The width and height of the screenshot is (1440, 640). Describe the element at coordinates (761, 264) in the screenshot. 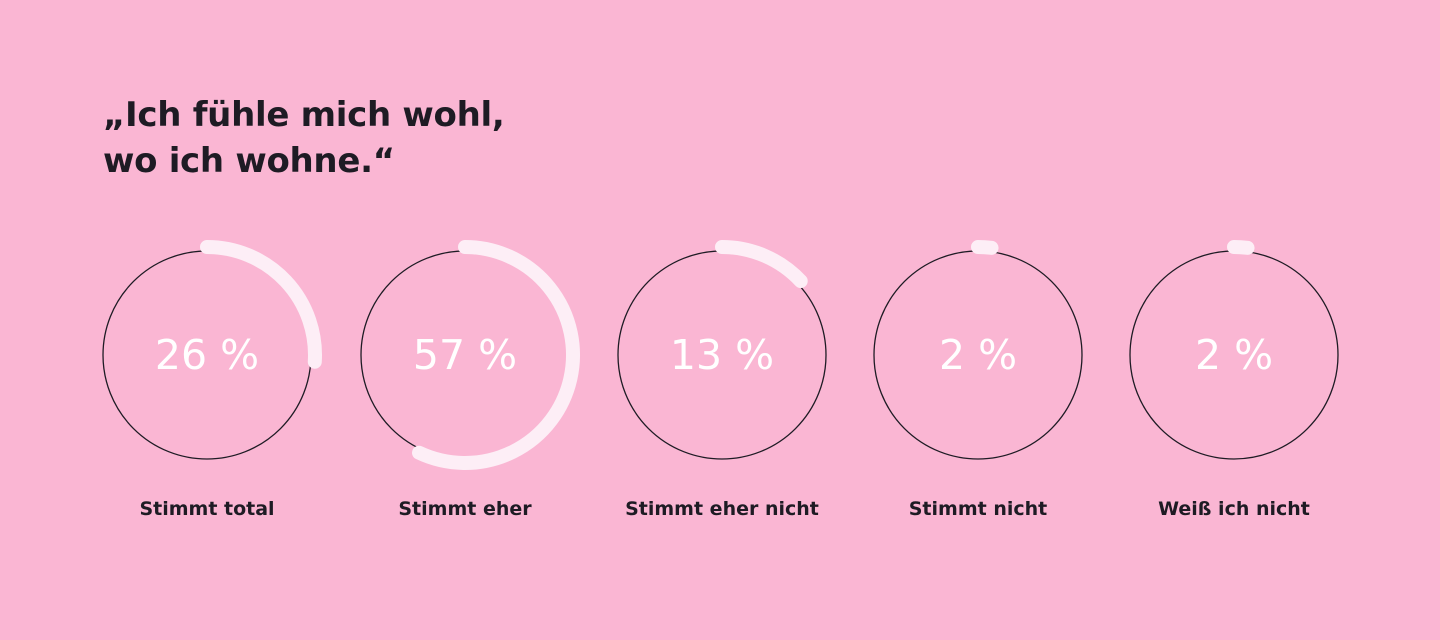

I see `arc-stimmt-eher-nicht` at that location.